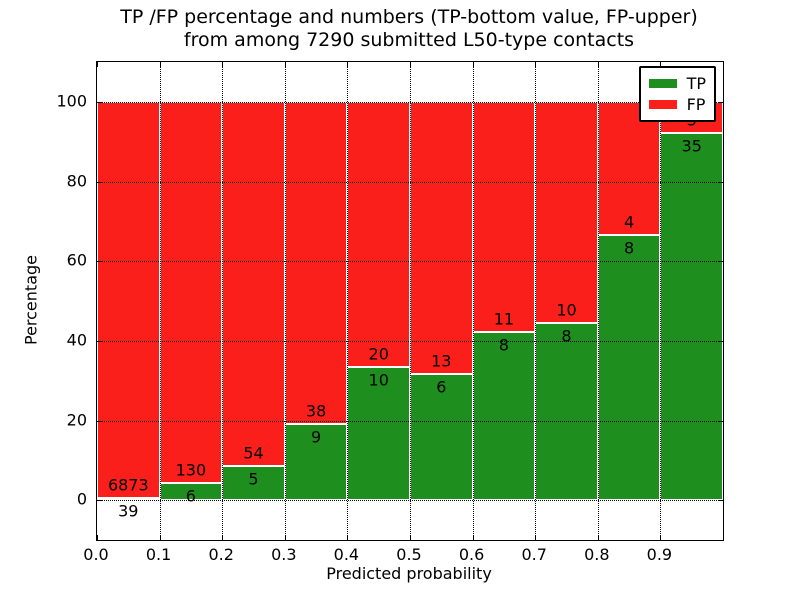 The height and width of the screenshot is (600, 800). I want to click on annotation-fp-count-bin6: 11, so click(504, 319).